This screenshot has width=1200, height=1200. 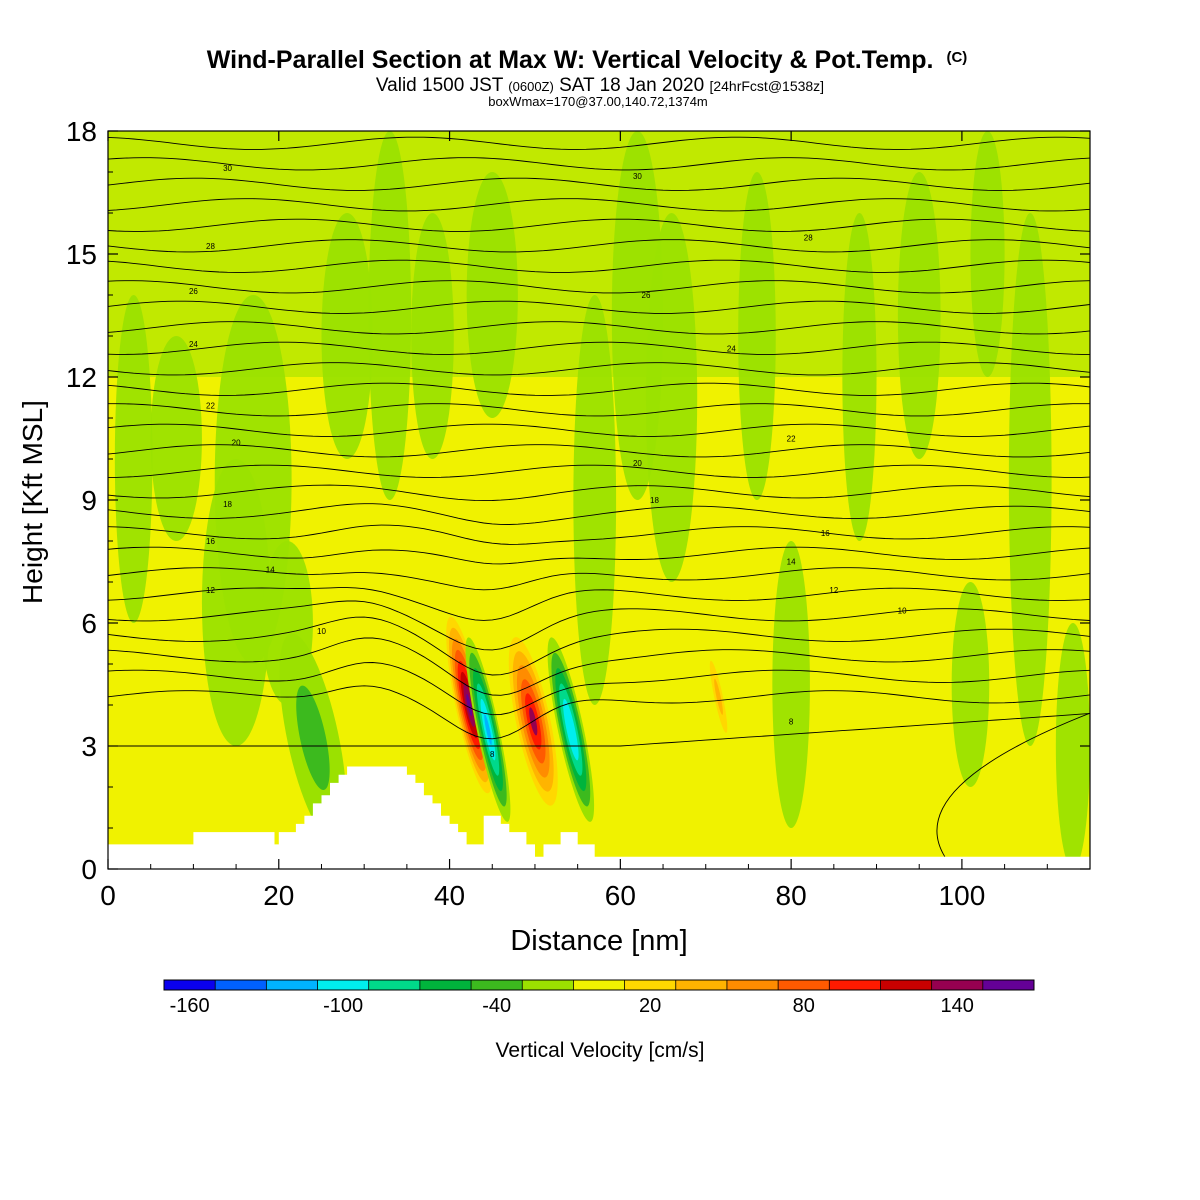 I want to click on y-tick-label: 18, so click(x=81, y=131).